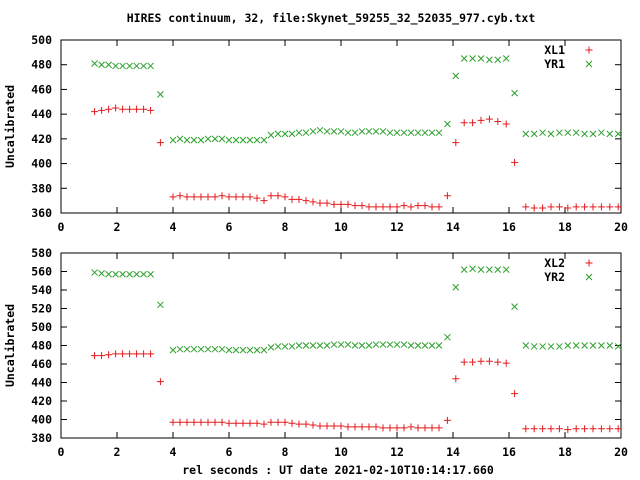 This screenshot has height=480, width=640. What do you see at coordinates (554, 277) in the screenshot?
I see `legend-label: YR2` at bounding box center [554, 277].